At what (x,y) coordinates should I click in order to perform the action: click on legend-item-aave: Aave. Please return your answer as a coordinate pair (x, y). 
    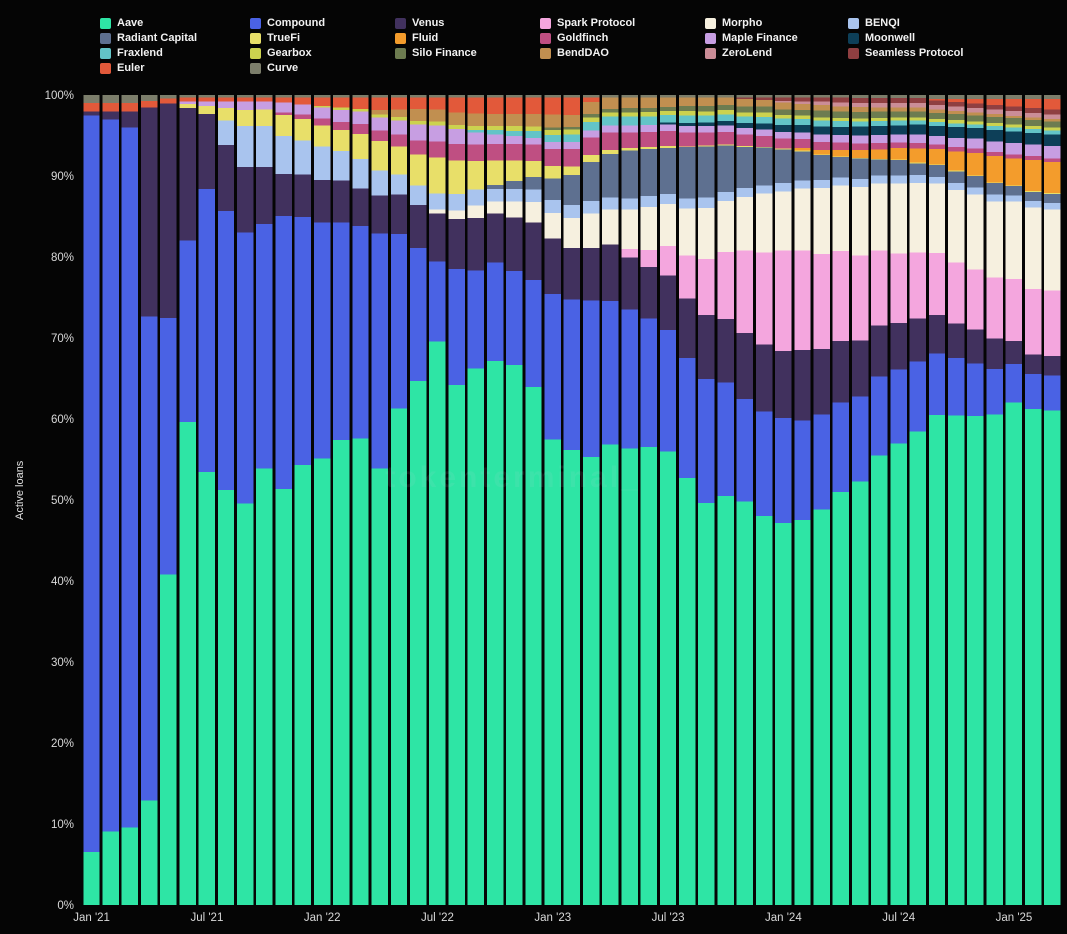
    Looking at the image, I should click on (175, 23).